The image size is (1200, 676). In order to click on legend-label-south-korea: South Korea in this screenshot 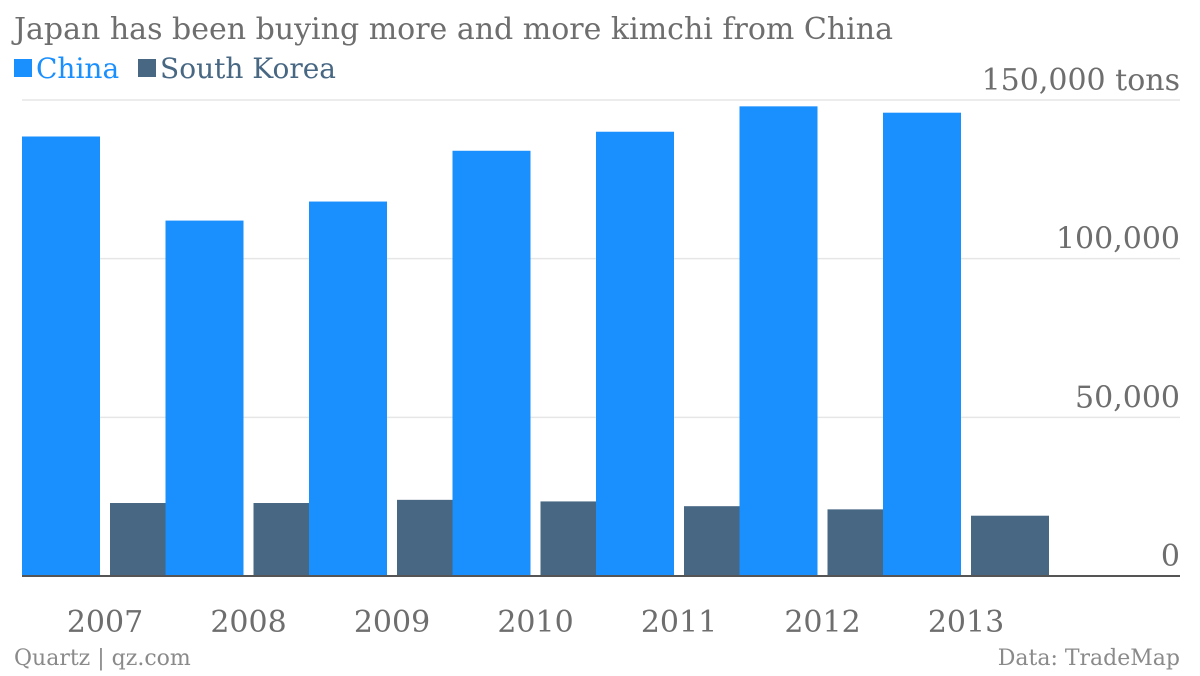, I will do `click(248, 68)`.